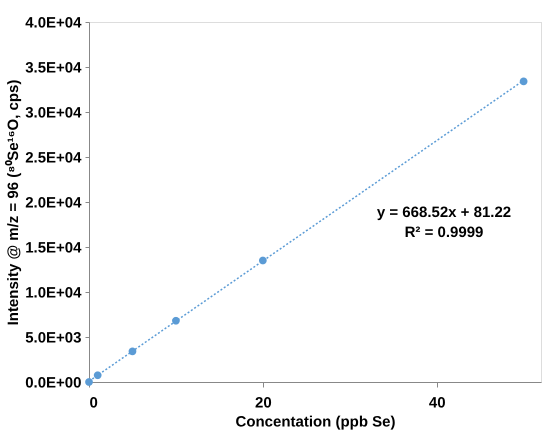 Image resolution: width=556 pixels, height=434 pixels. Describe the element at coordinates (53, 203) in the screenshot. I see `y-tick-label: 2.0E+04` at that location.